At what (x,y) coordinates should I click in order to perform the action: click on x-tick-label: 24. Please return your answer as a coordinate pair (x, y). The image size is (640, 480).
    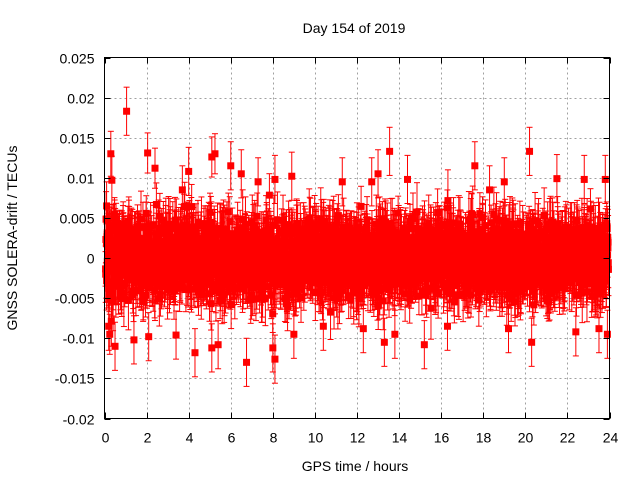
    Looking at the image, I should click on (611, 438).